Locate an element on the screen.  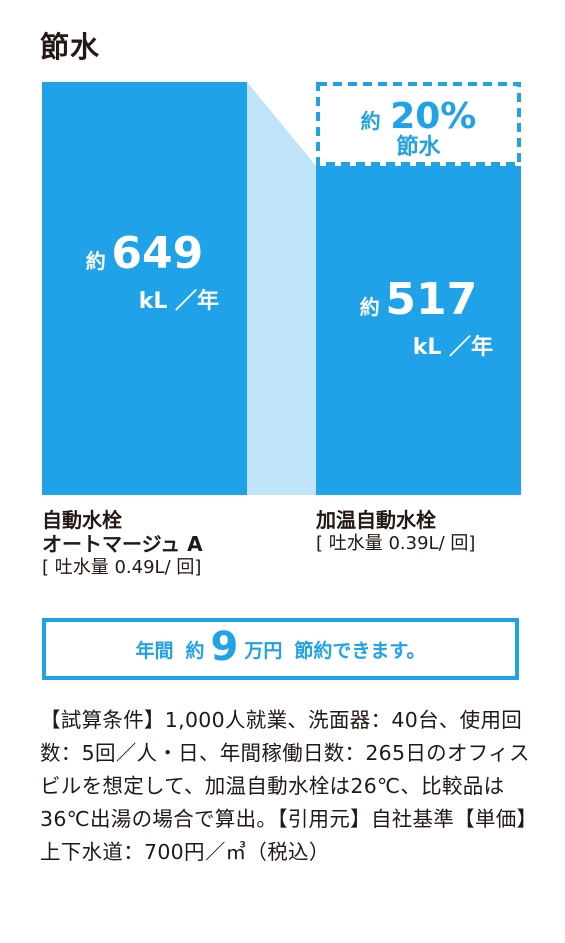
connector-band is located at coordinates (281, 288).